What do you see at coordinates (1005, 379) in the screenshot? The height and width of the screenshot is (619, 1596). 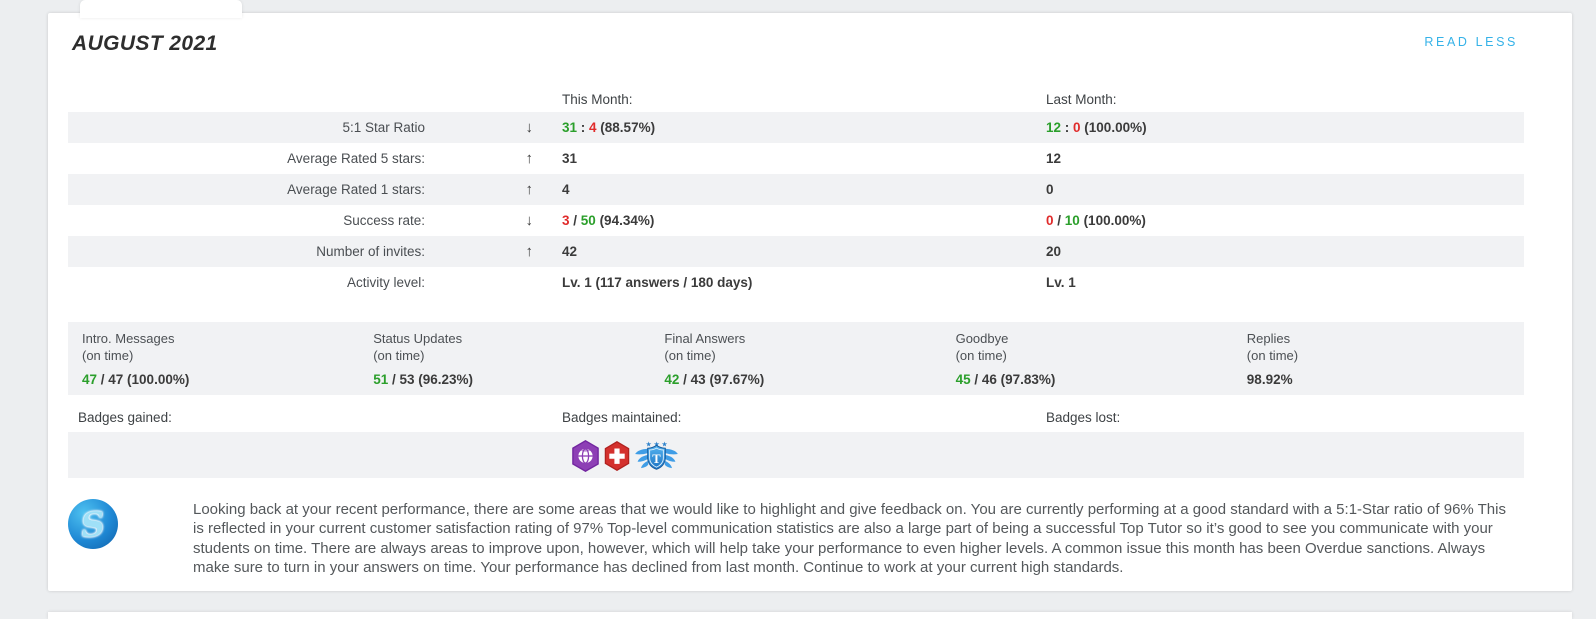 I see `stat-value: 45 / 46 (97.83%)` at bounding box center [1005, 379].